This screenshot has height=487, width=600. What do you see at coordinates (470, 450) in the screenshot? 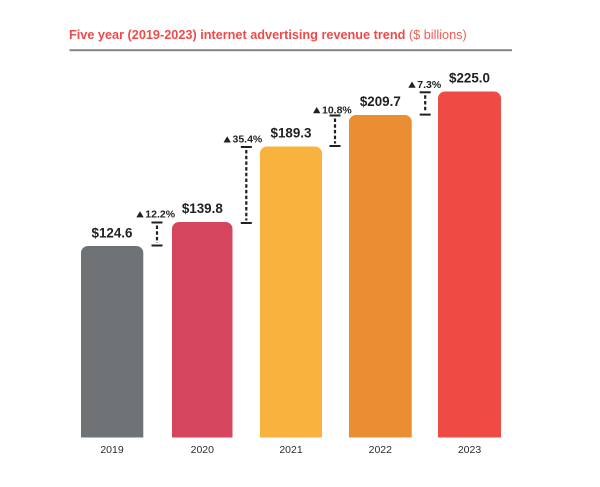
I see `svg-text: 2023` at bounding box center [470, 450].